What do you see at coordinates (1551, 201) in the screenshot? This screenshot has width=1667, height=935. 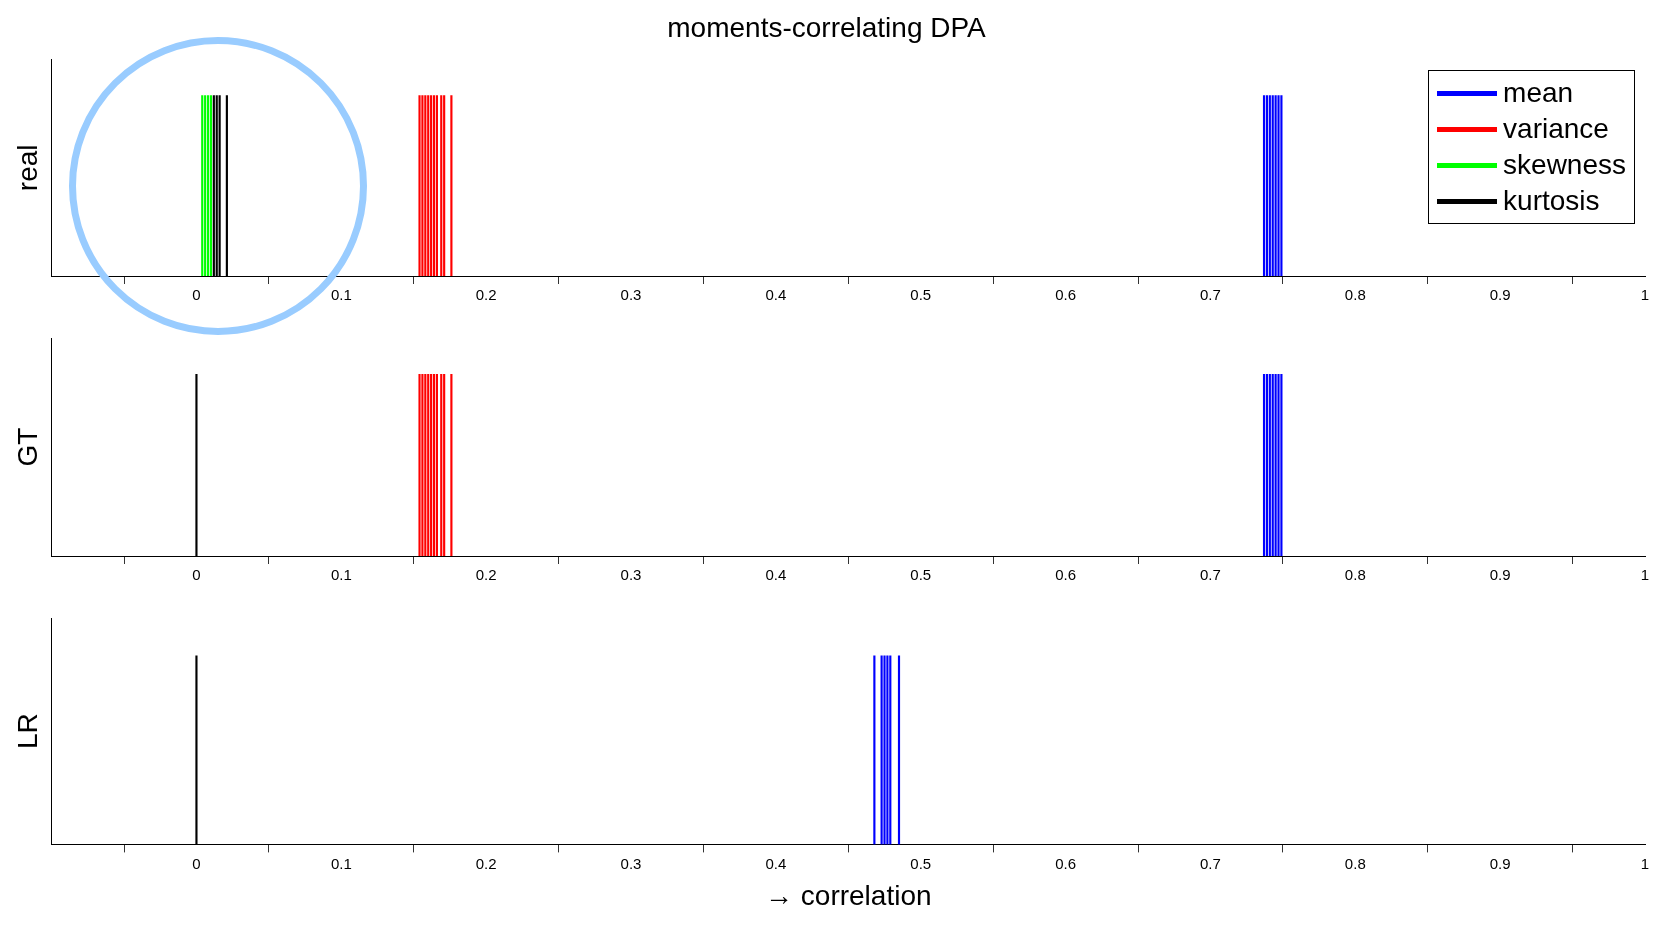 I see `legend-label: kurtosis` at bounding box center [1551, 201].